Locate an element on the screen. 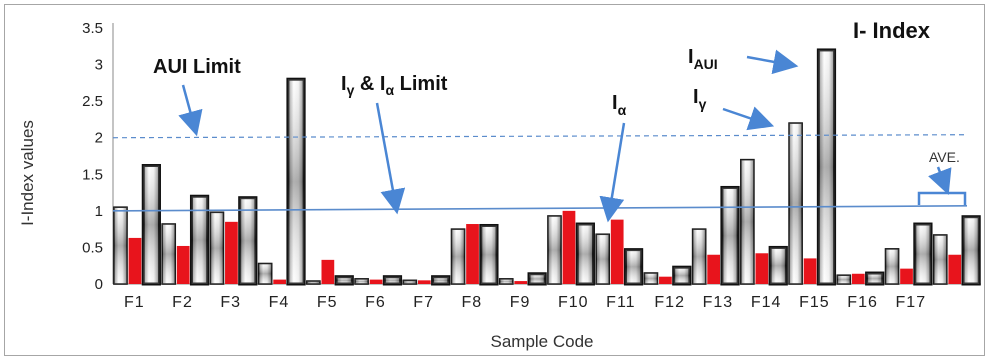  y-axis-label: I-Index values is located at coordinates (27, 173).